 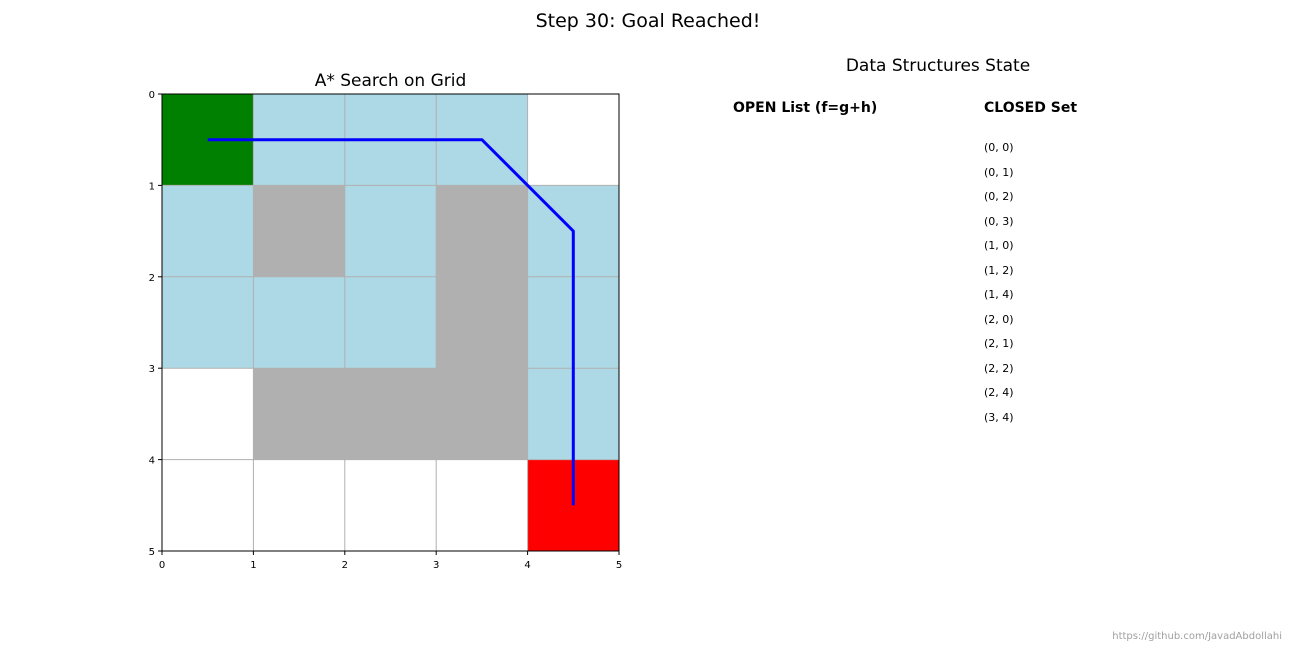 I want to click on x-tick-label: 3, so click(x=436, y=565).